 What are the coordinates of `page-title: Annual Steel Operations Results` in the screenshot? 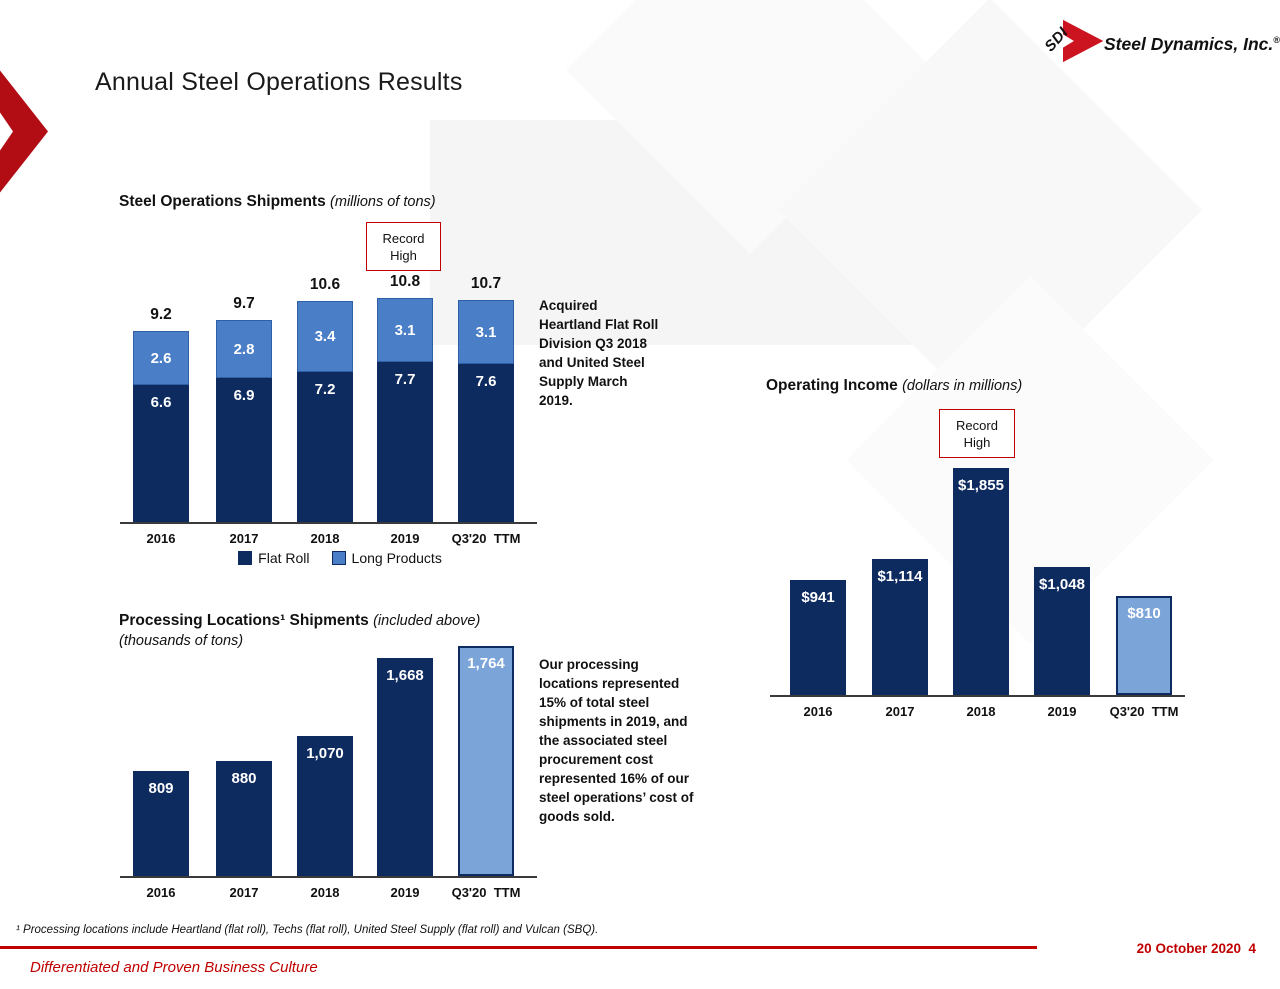 It's located at (279, 82).